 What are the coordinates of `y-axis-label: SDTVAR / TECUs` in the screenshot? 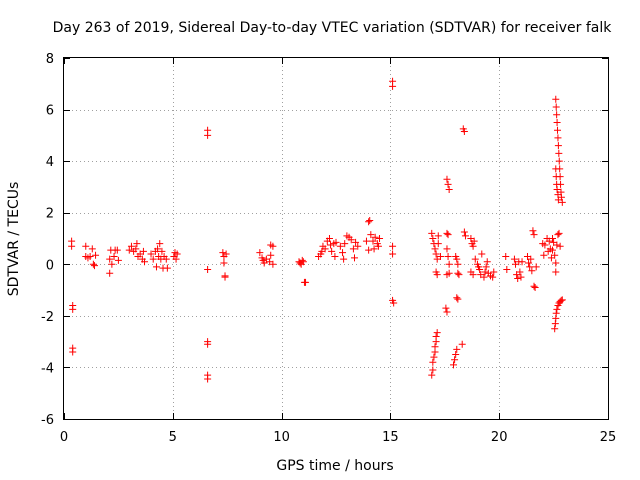 It's located at (14, 239).